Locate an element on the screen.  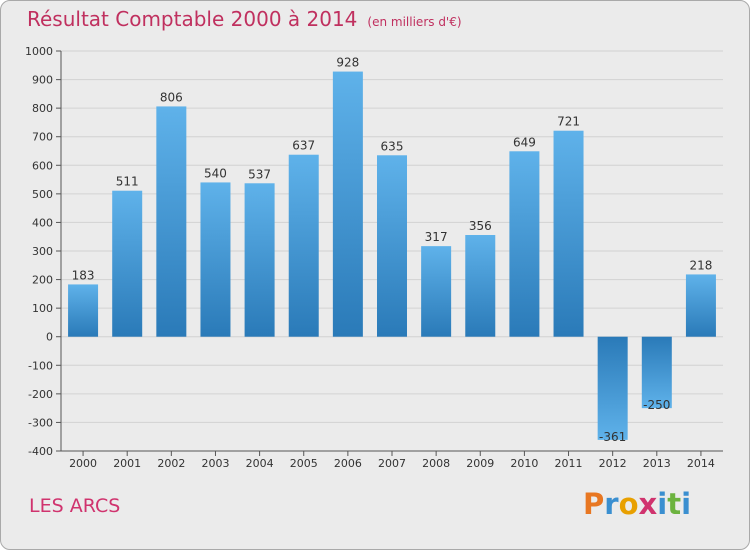
y-tick-label: 0 is located at coordinates (49, 337).